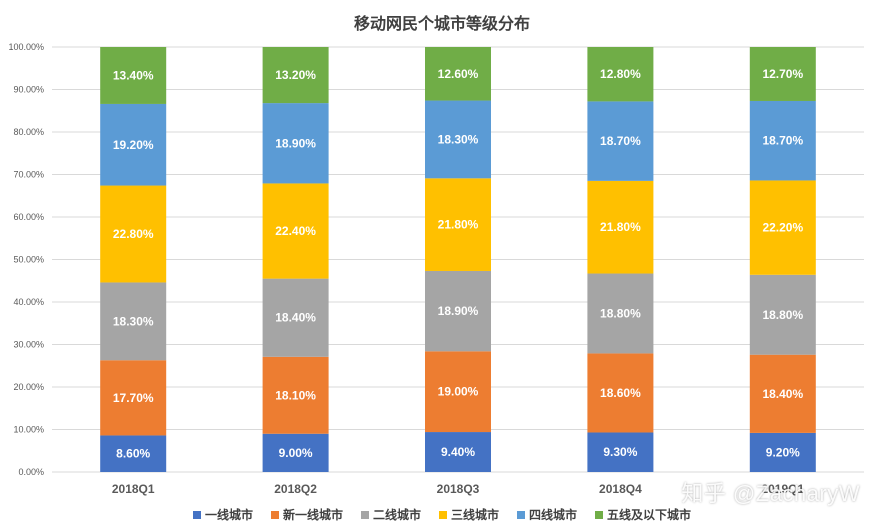 This screenshot has width=884, height=532. I want to click on legend: 一线城市 新一线城市 二线城市 三线城市 四线城市 五线及以下城市, so click(442, 514).